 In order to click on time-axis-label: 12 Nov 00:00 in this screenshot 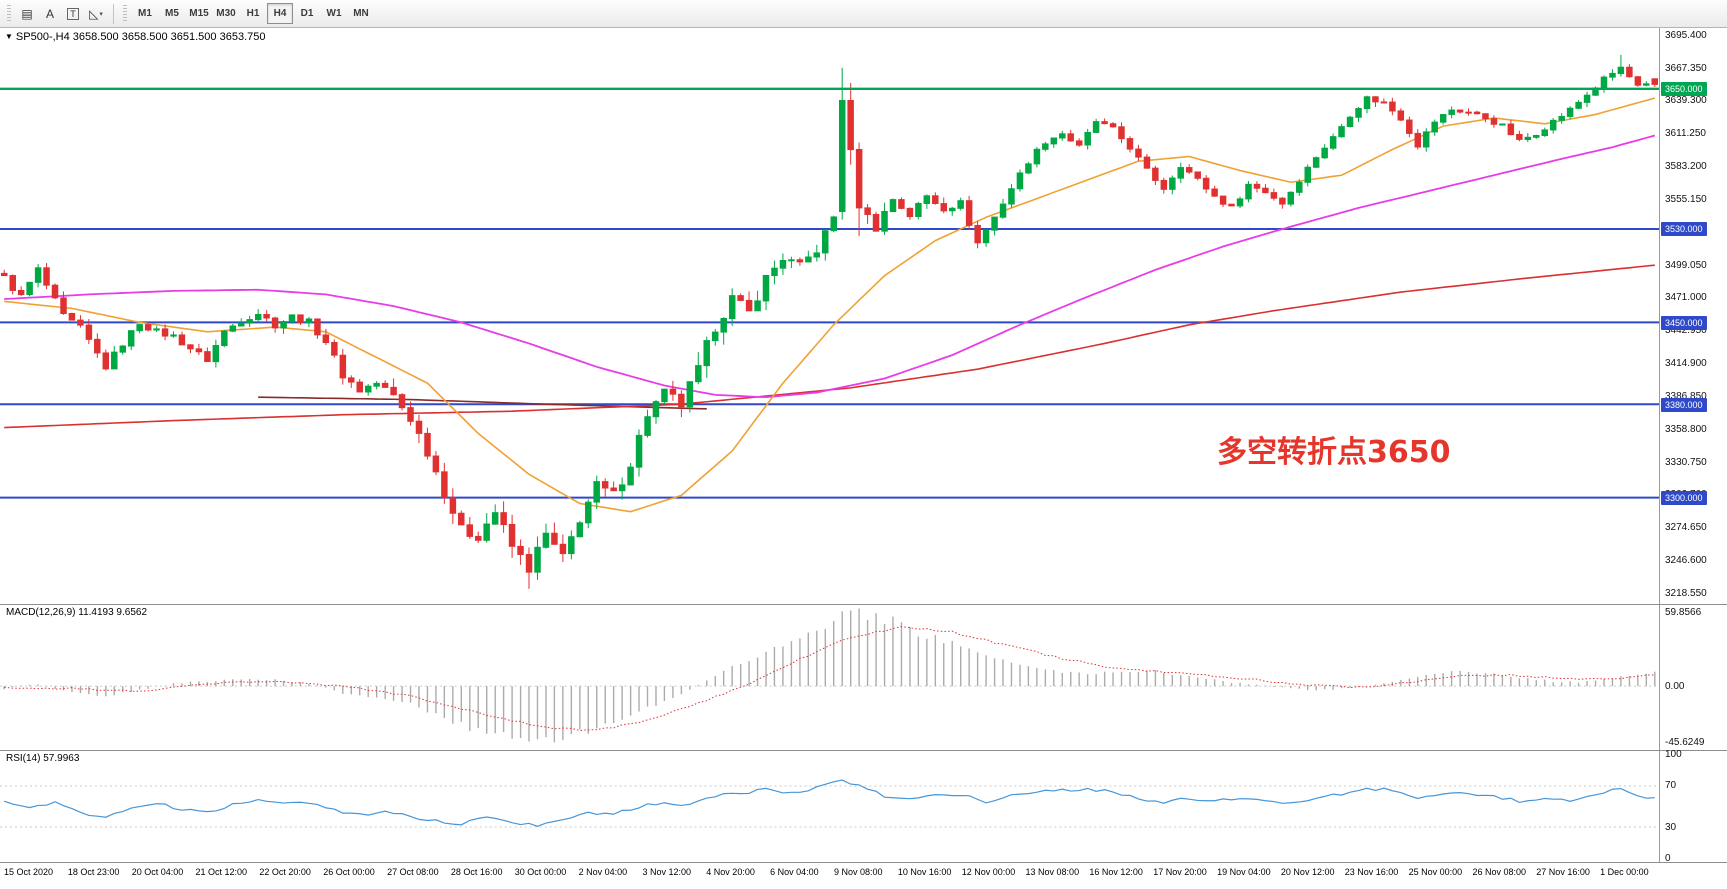, I will do `click(988, 872)`.